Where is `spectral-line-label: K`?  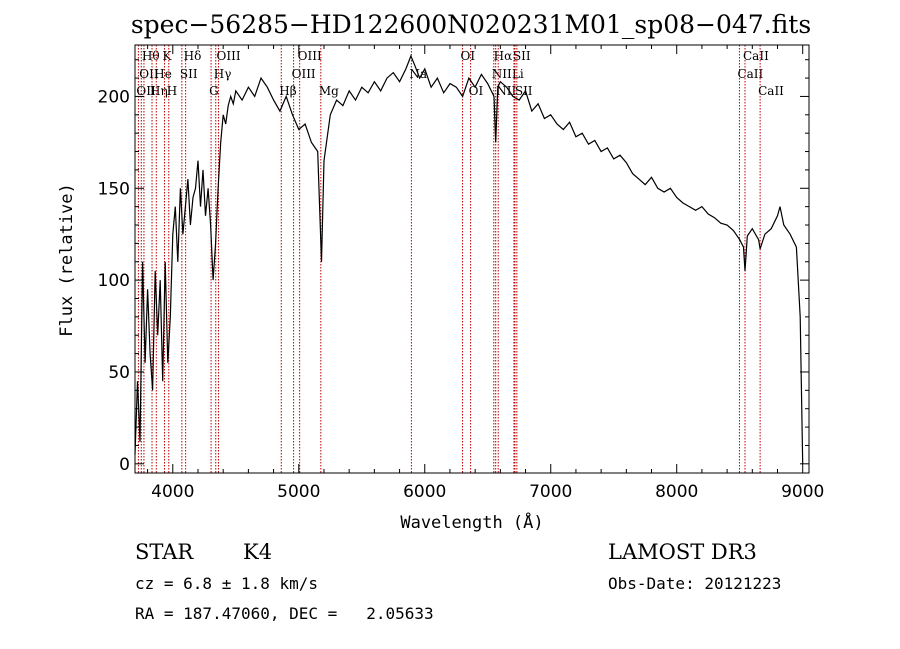 spectral-line-label: K is located at coordinates (167, 56).